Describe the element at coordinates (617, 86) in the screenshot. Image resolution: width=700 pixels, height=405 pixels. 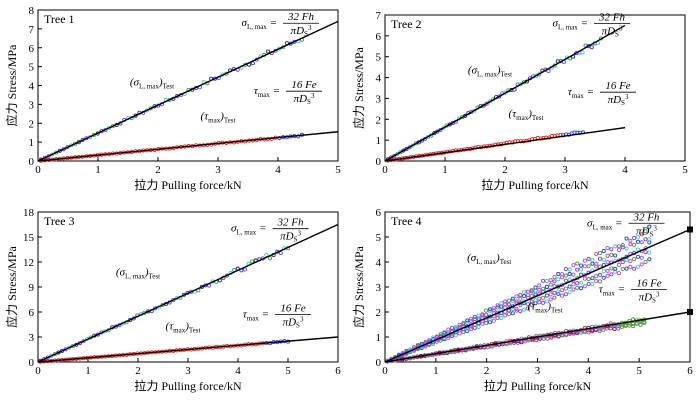
I see `tau-equation-numerator: 16 Fe` at that location.